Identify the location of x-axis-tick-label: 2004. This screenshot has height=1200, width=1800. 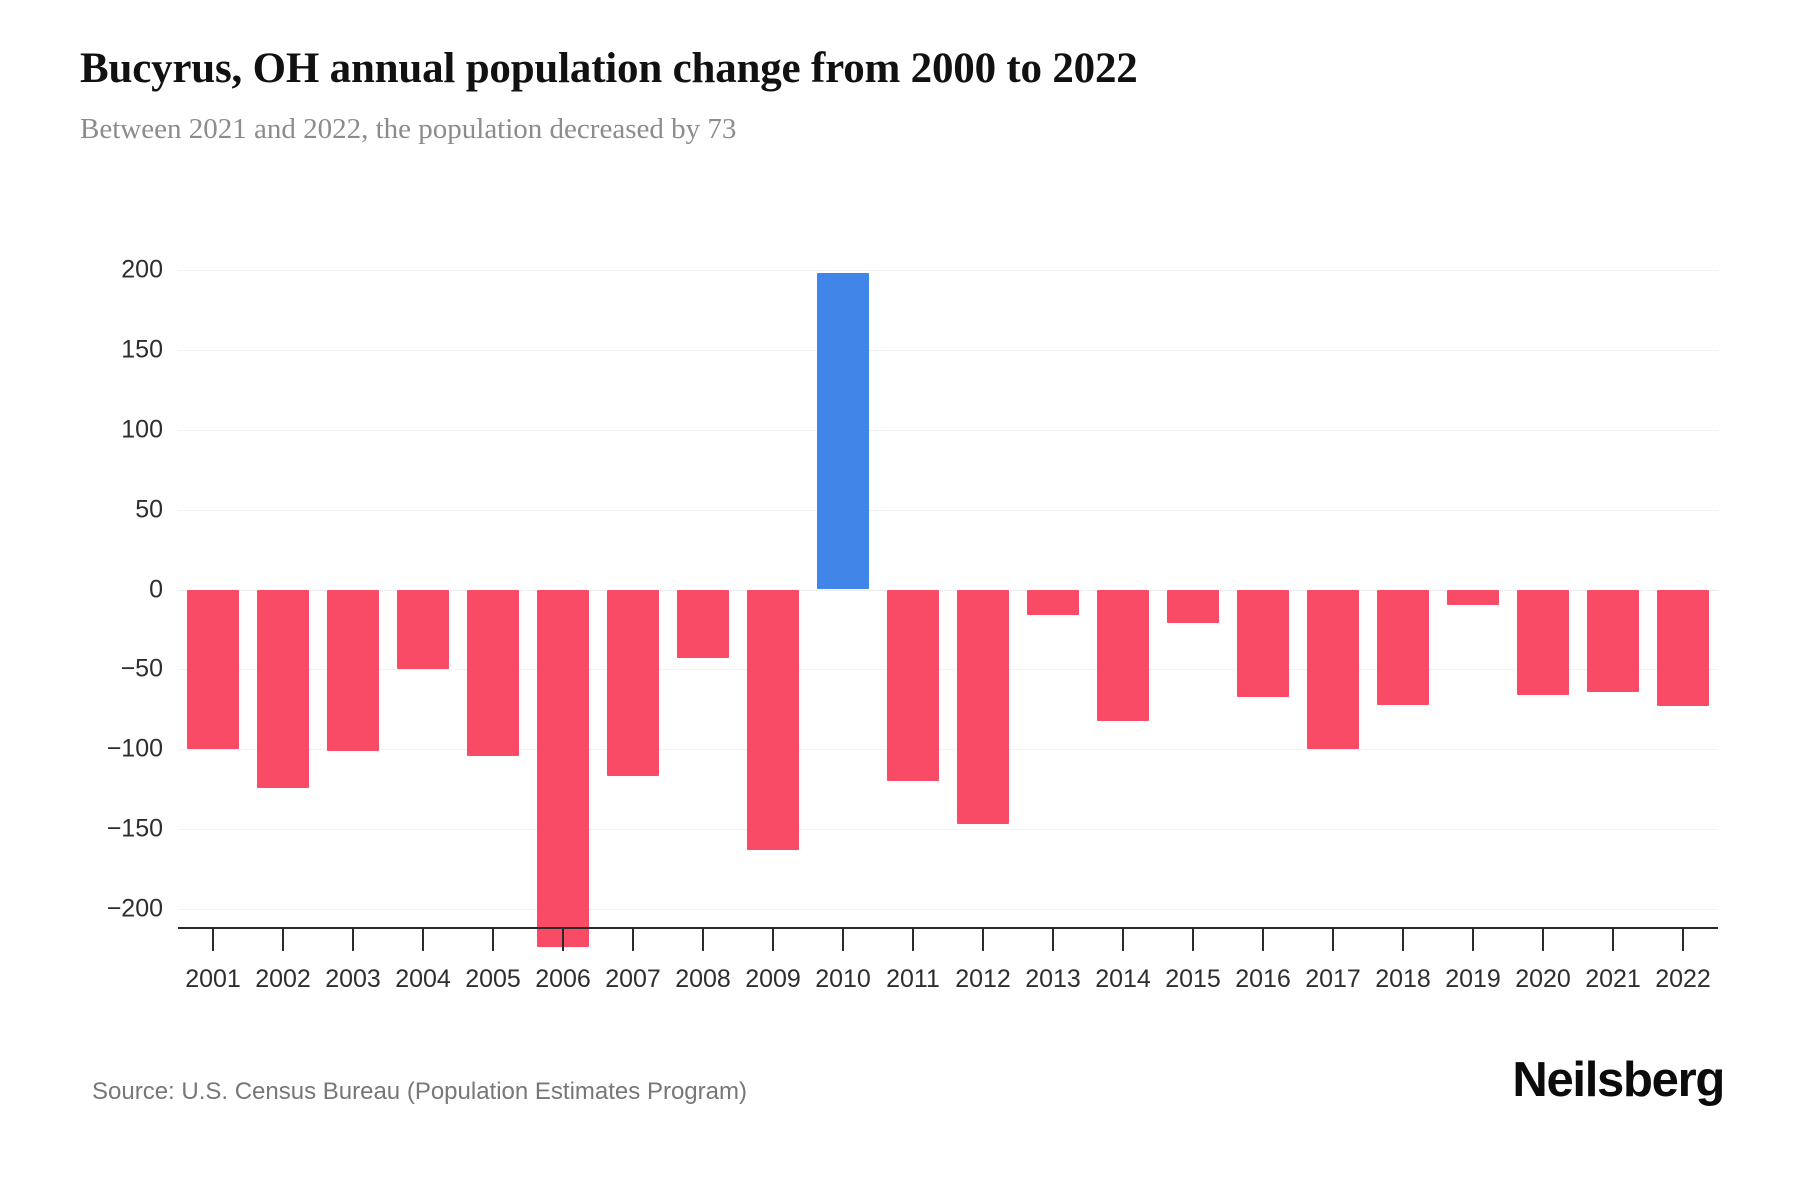
(423, 979).